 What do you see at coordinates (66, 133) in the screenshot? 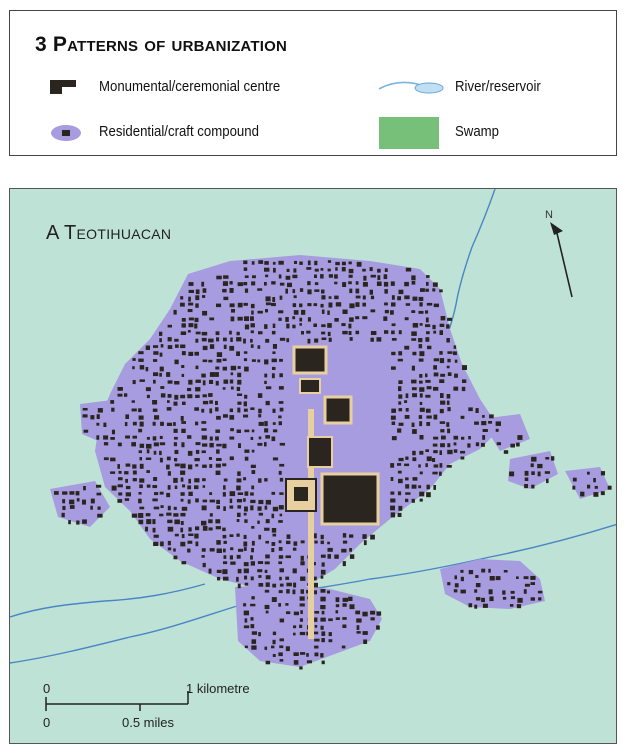
I see `residential-swatch-icon` at bounding box center [66, 133].